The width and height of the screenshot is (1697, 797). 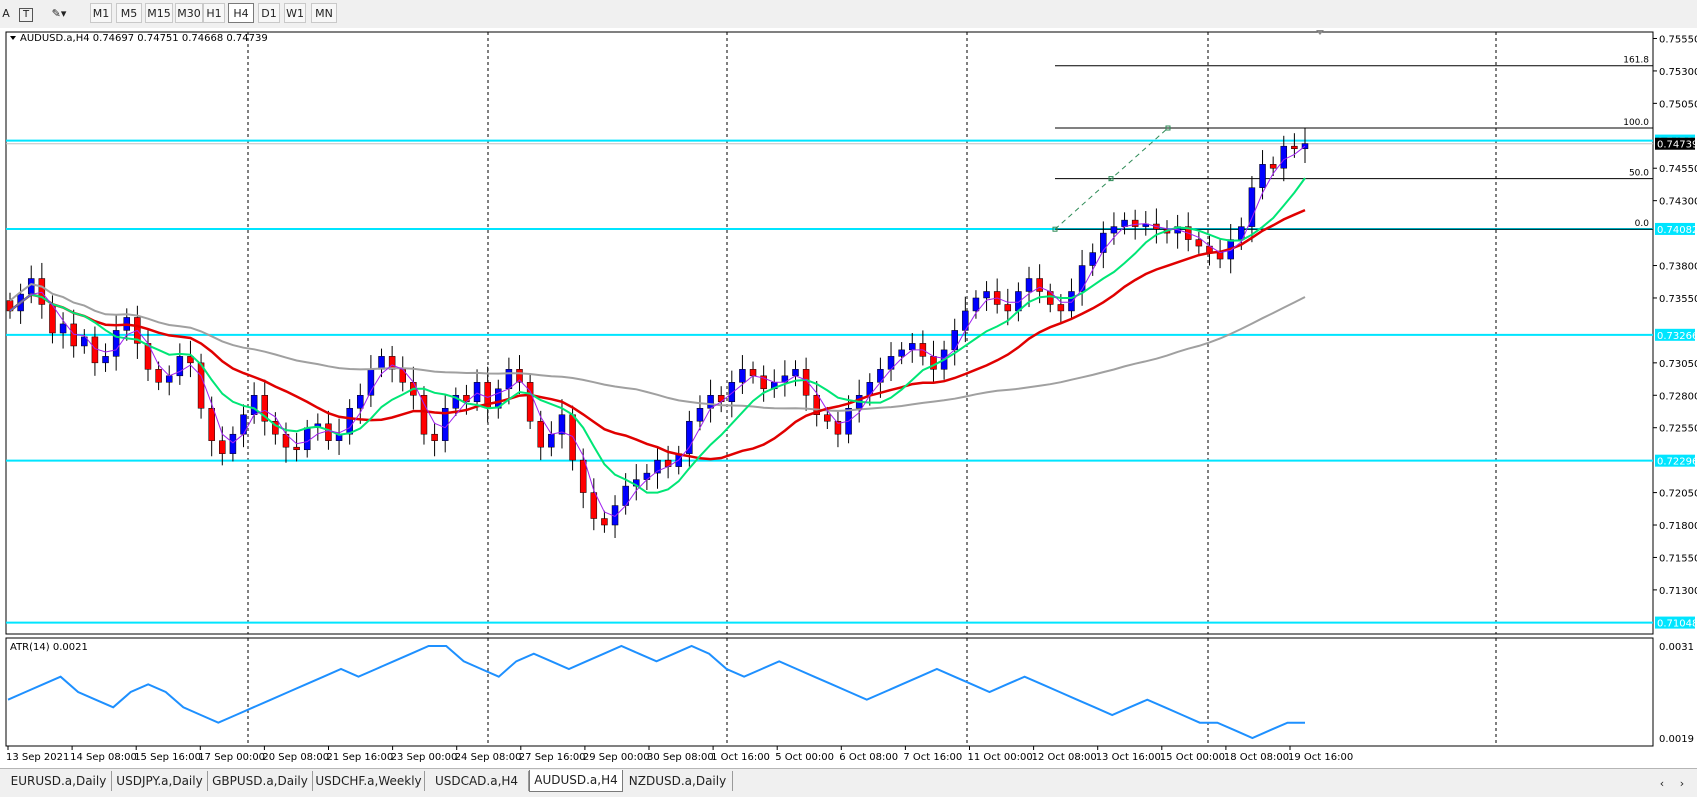 I want to click on timeframe-m1-button: M1, so click(x=101, y=13).